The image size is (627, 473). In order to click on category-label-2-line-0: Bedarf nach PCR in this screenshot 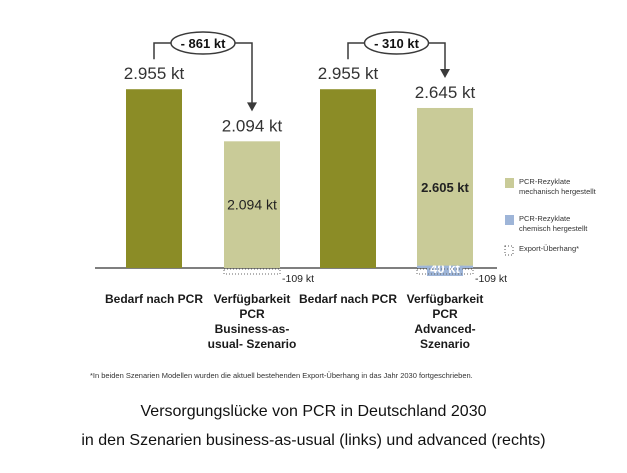, I will do `click(348, 299)`.